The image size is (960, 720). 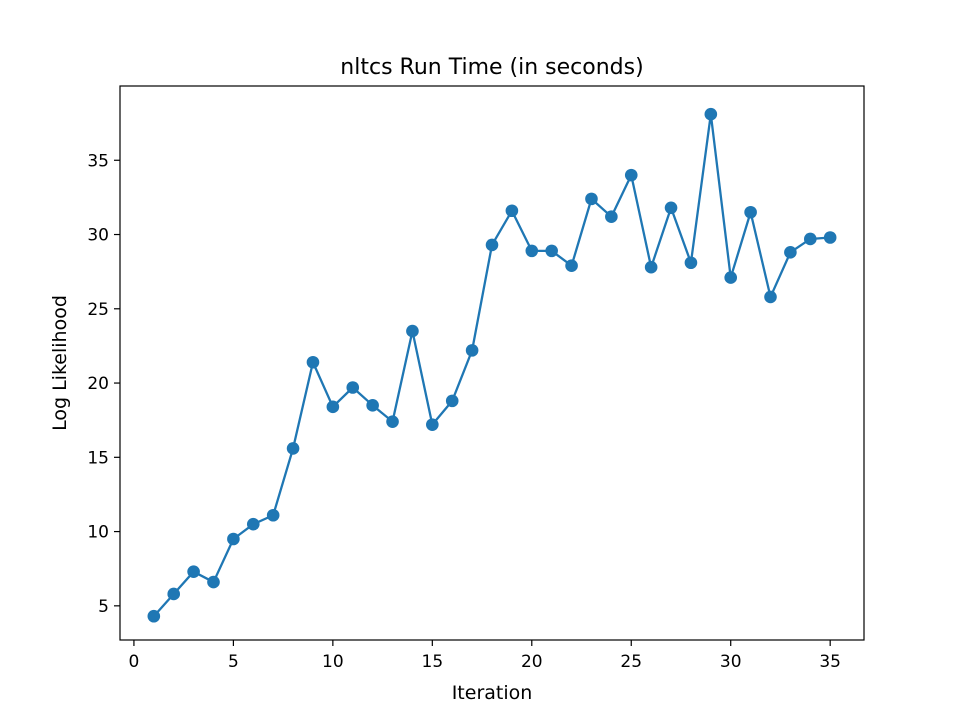 I want to click on y-axis-ticks: 5 10 15 20 25 30 35, so click(x=103, y=384).